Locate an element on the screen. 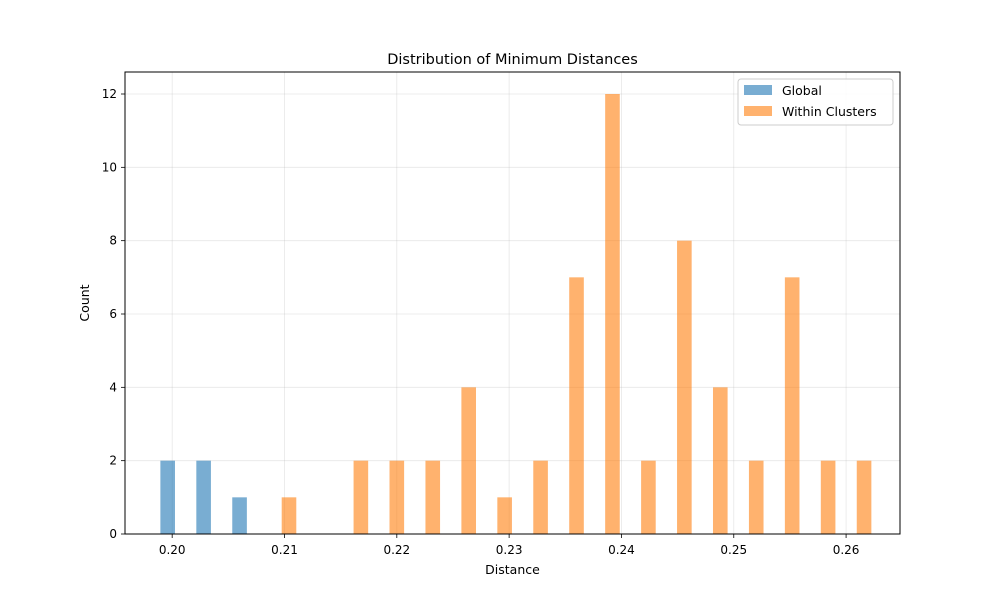 The image size is (1000, 600). legend-label-within-clusters: Within Clusters is located at coordinates (829, 111).